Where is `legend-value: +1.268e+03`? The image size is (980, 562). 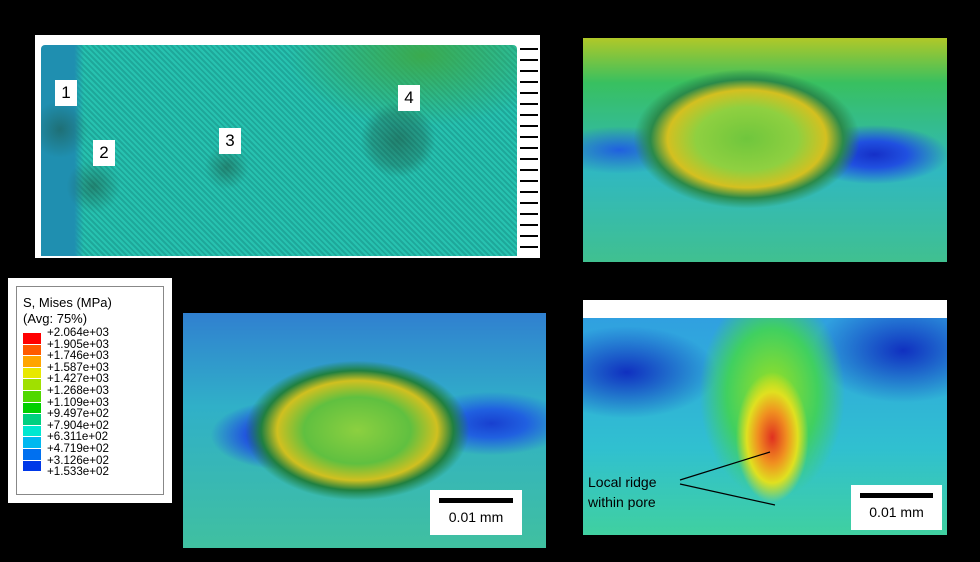 legend-value: +1.268e+03 is located at coordinates (78, 390).